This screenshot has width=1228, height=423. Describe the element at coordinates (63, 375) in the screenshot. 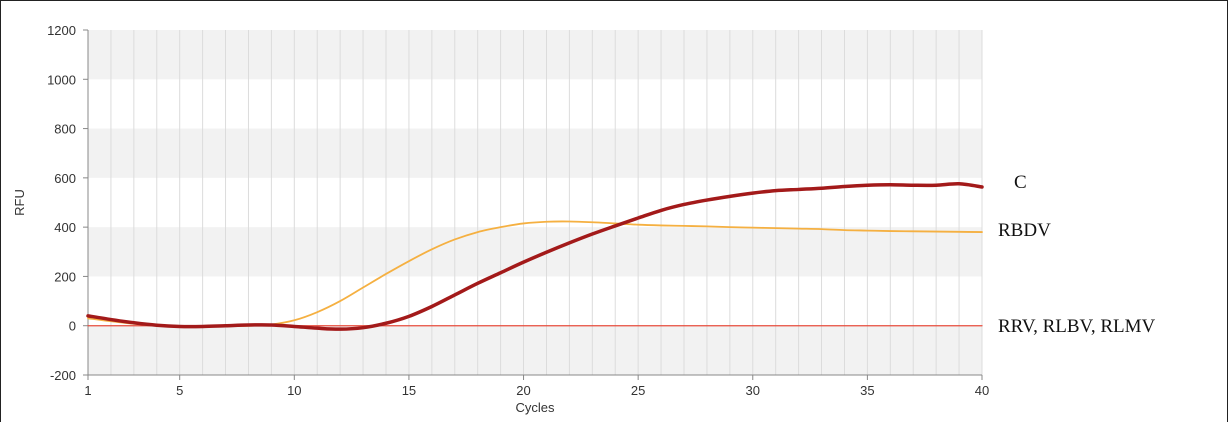

I see `y-tick-label: -200` at that location.